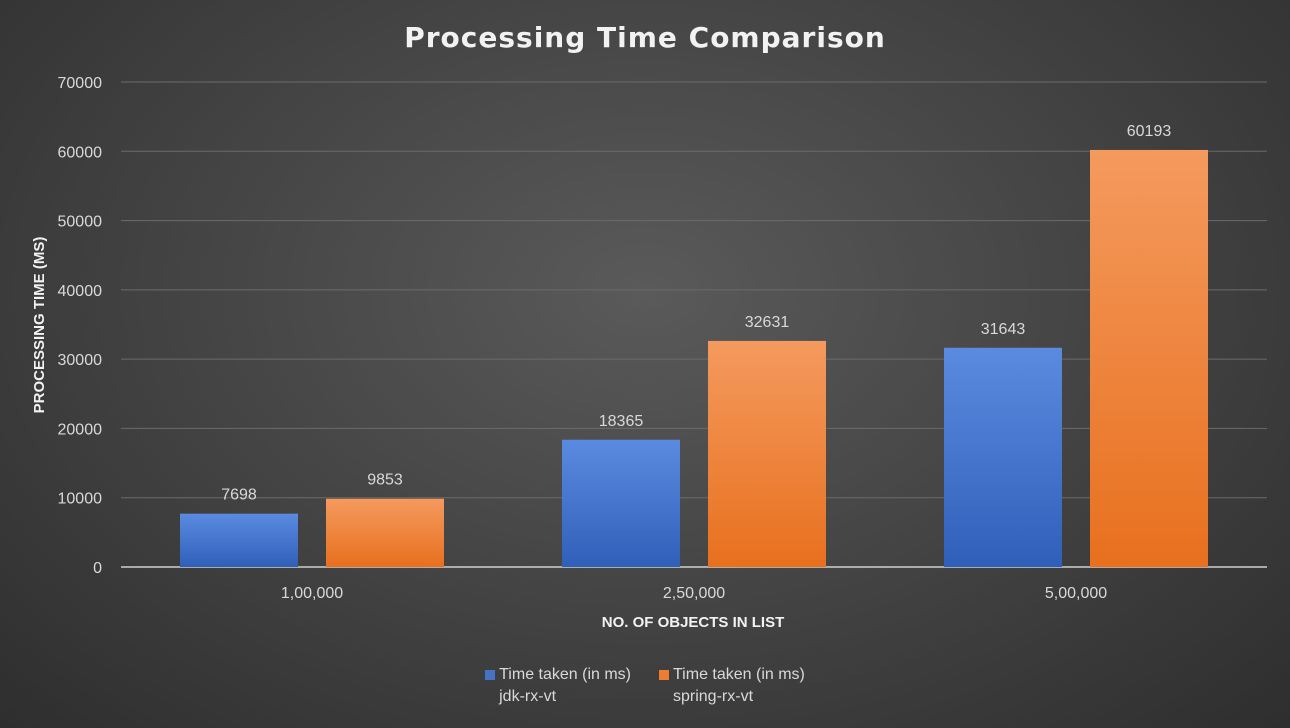  Describe the element at coordinates (80, 326) in the screenshot. I see `y-axis-ticks: 0 10000 20000 30000 40000 50000 60000 70000` at that location.